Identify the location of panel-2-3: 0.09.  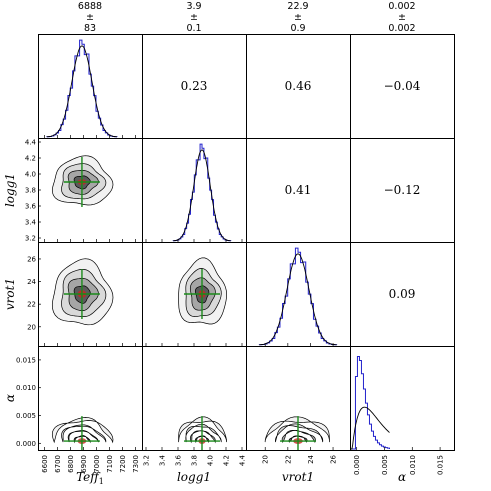
(402, 294).